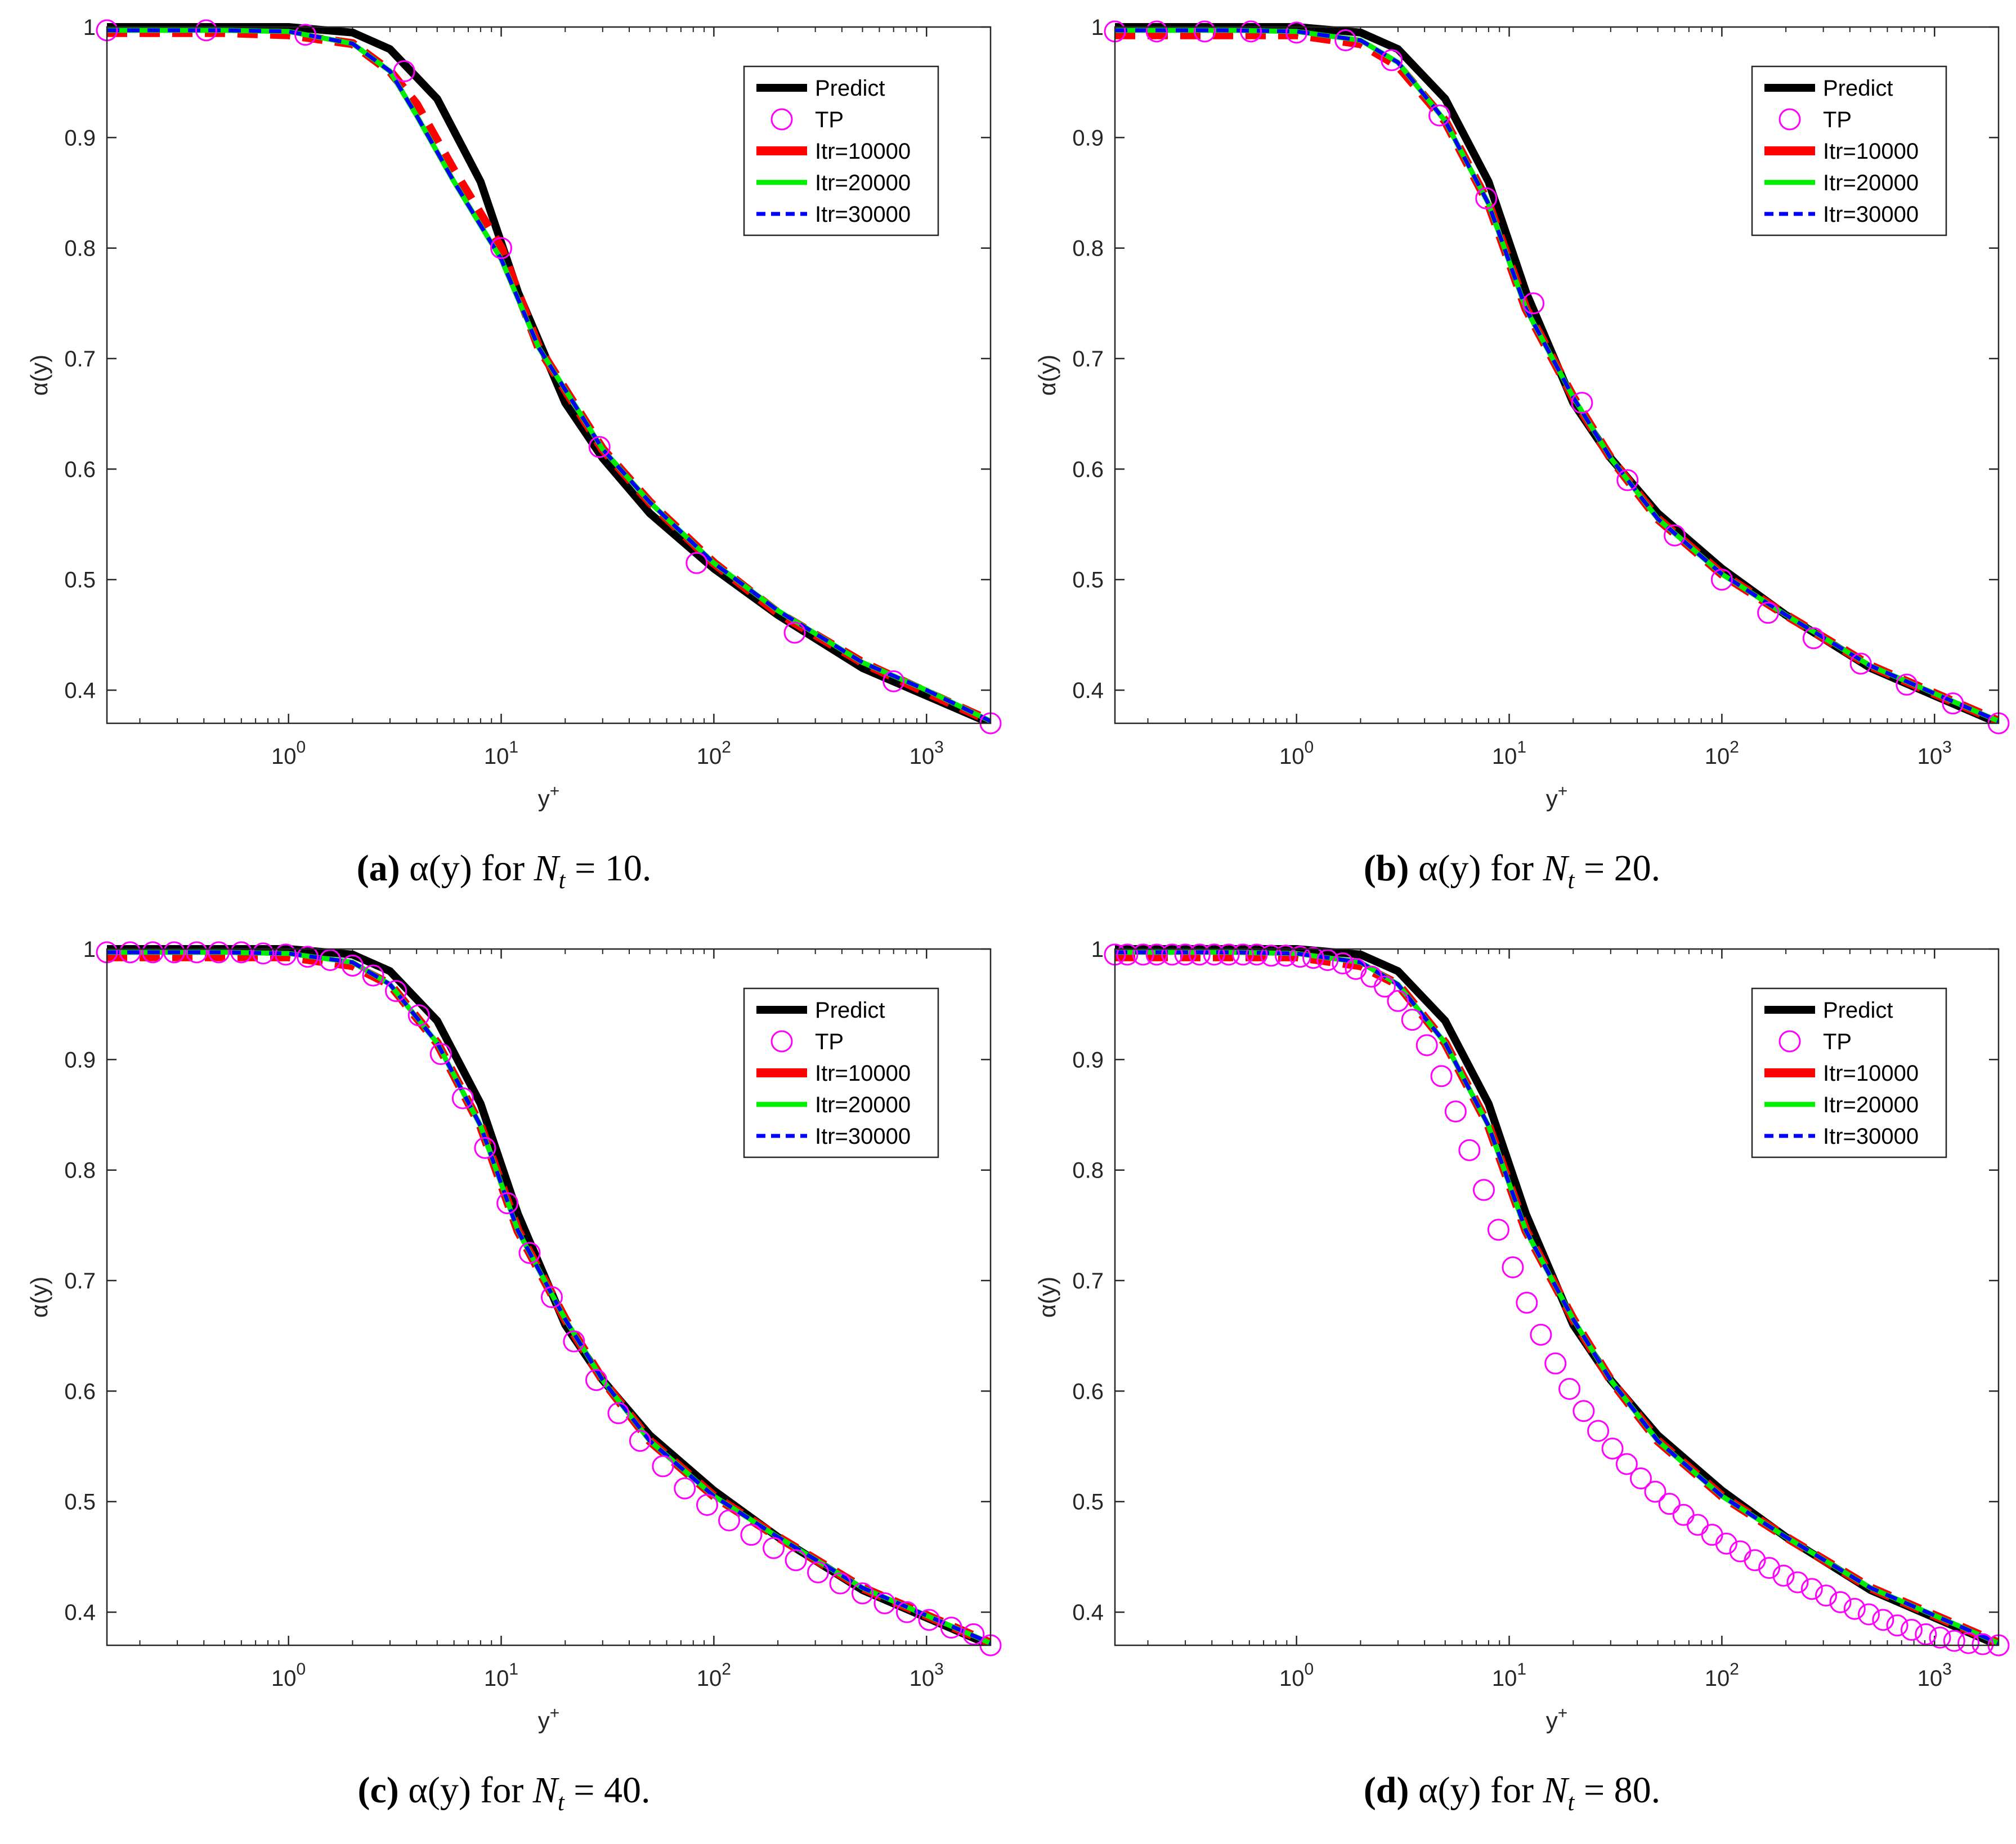 Image resolution: width=2016 pixels, height=1844 pixels. I want to click on legend-label: Itr=30000, so click(863, 214).